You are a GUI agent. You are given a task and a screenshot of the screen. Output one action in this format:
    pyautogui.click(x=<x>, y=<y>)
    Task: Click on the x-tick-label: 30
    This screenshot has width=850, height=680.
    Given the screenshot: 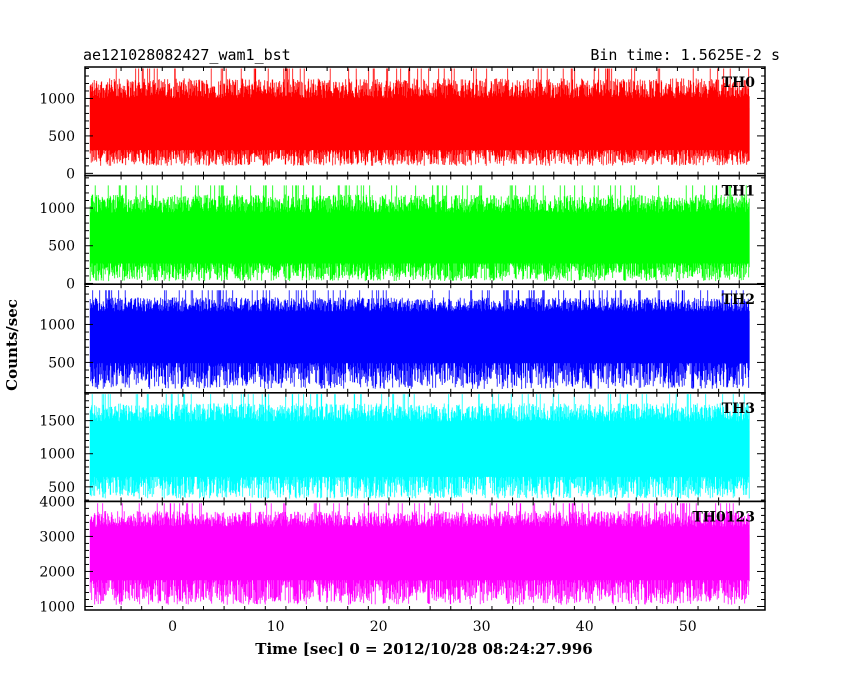 What is the action you would take?
    pyautogui.click(x=482, y=627)
    